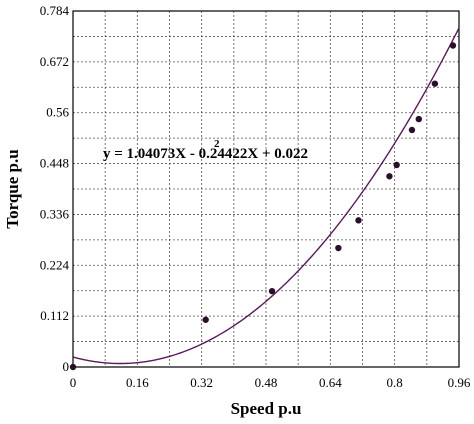 The width and height of the screenshot is (474, 424). I want to click on y-tick-label: 0, so click(66, 366).